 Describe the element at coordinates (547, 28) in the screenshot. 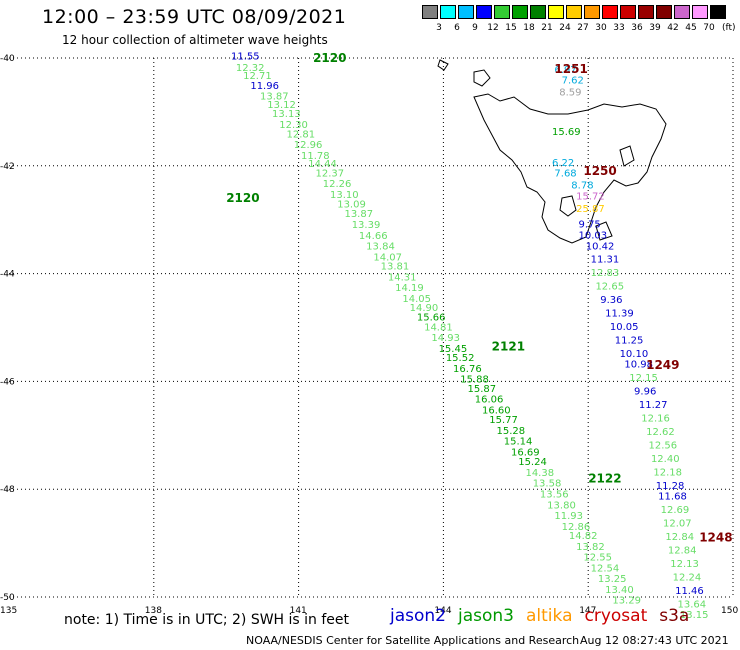

I see `legend-label: 21` at that location.